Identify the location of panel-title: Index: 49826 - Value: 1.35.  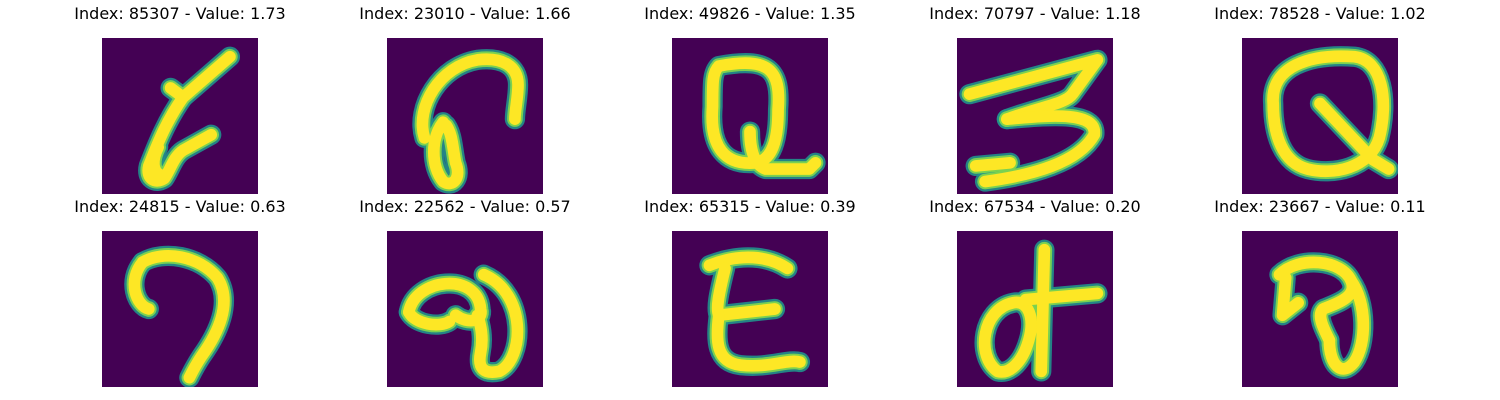
(750, 13).